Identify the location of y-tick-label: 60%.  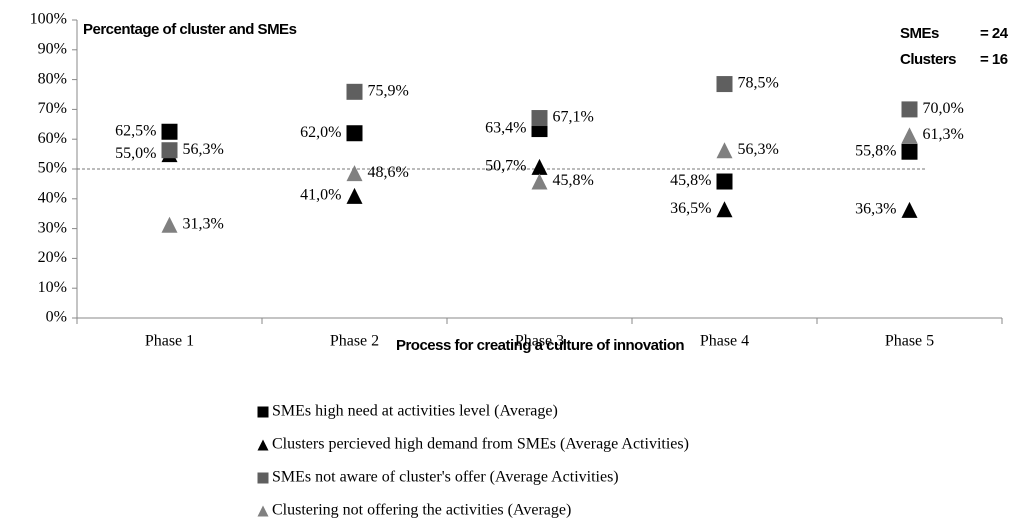
(52, 138).